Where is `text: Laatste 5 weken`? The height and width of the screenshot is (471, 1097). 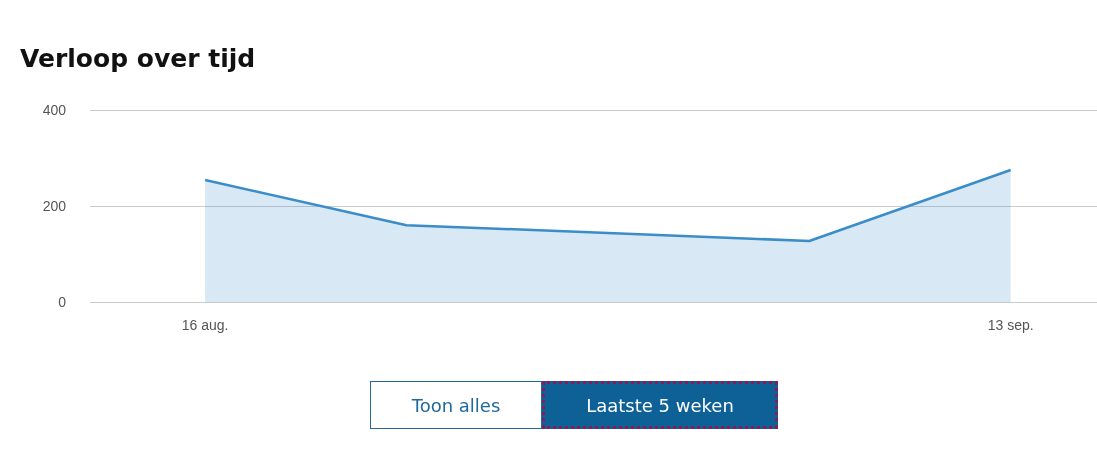
text: Laatste 5 weken is located at coordinates (660, 405).